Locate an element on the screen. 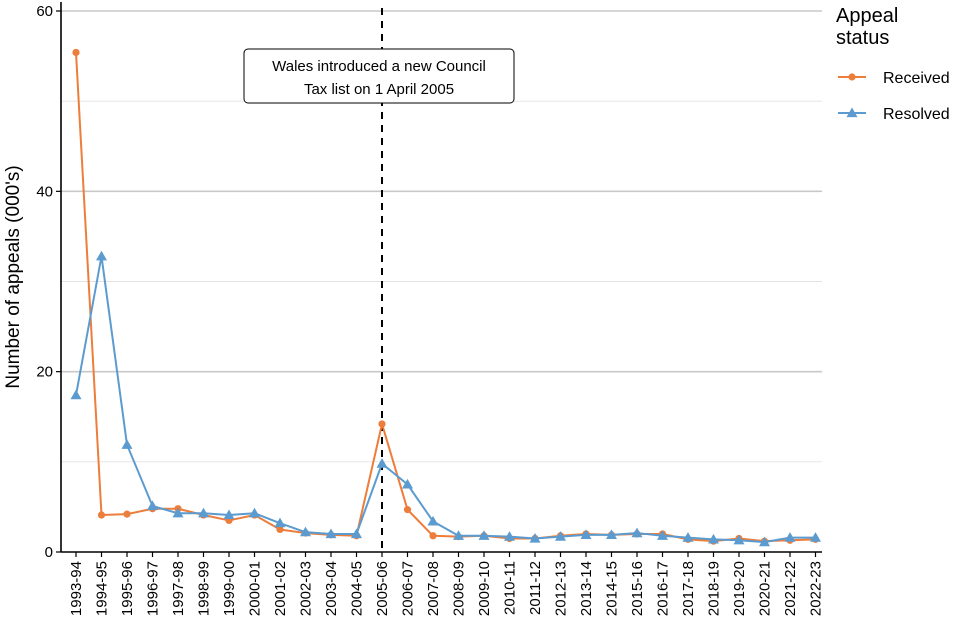 The width and height of the screenshot is (960, 640). x-tick-label: 1996-97 is located at coordinates (153, 588).